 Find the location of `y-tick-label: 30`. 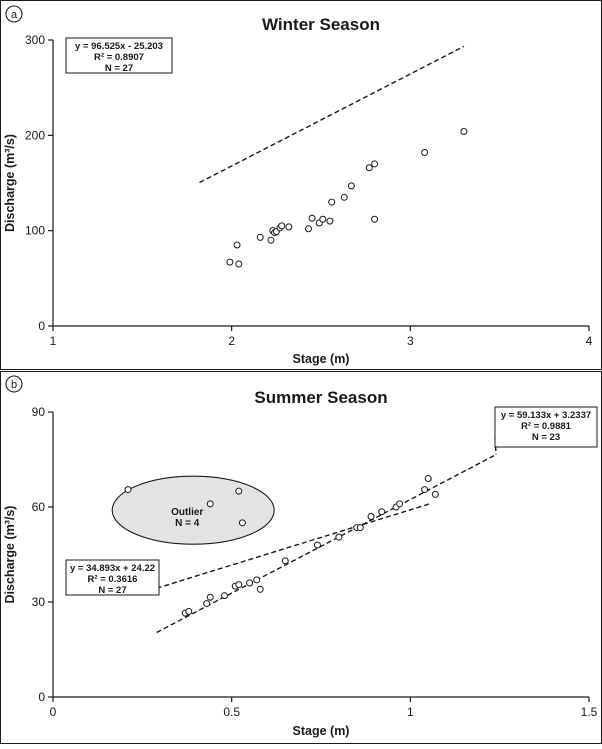

y-tick-label: 30 is located at coordinates (39, 602).